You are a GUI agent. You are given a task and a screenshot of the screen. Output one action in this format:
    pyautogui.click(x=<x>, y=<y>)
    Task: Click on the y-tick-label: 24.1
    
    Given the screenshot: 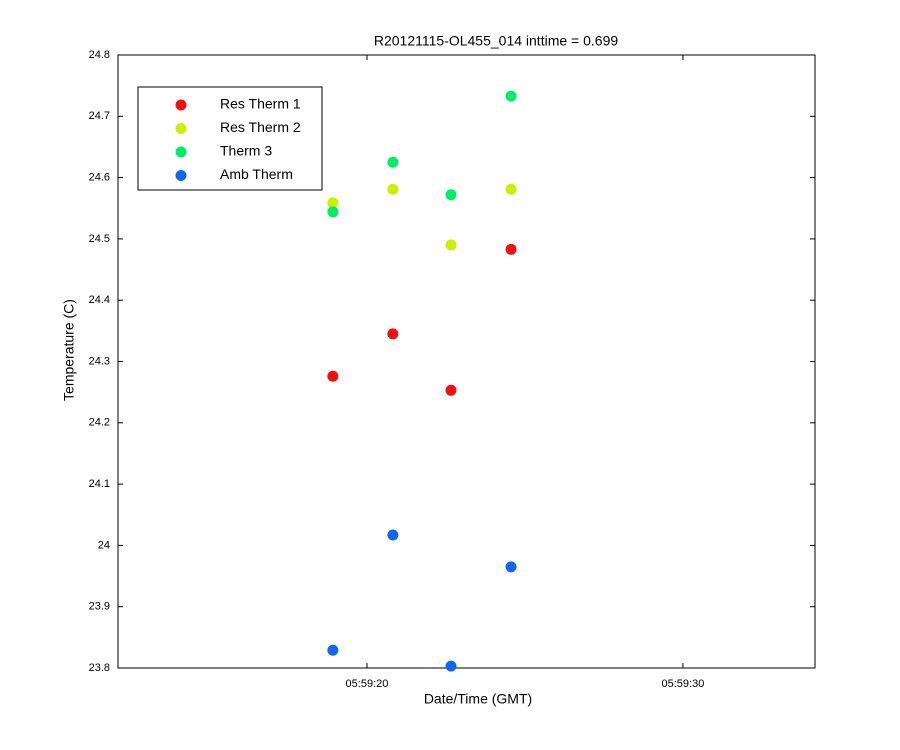 What is the action you would take?
    pyautogui.click(x=99, y=484)
    